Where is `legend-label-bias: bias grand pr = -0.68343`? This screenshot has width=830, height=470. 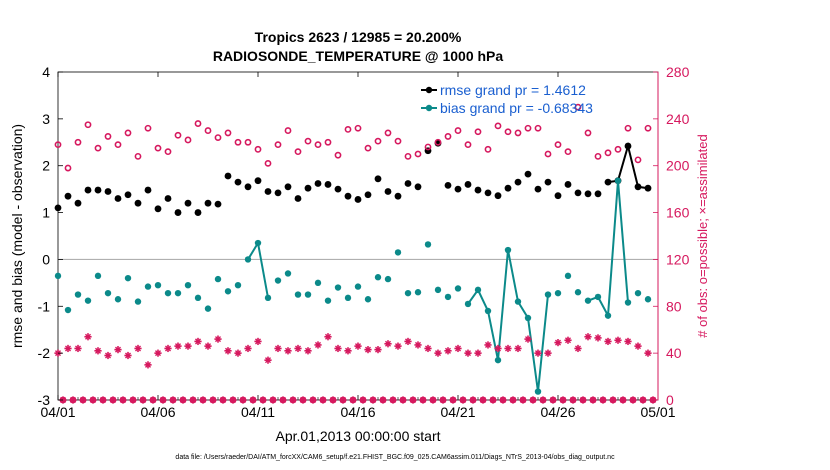
legend-label-bias: bias grand pr = -0.68343 is located at coordinates (516, 108).